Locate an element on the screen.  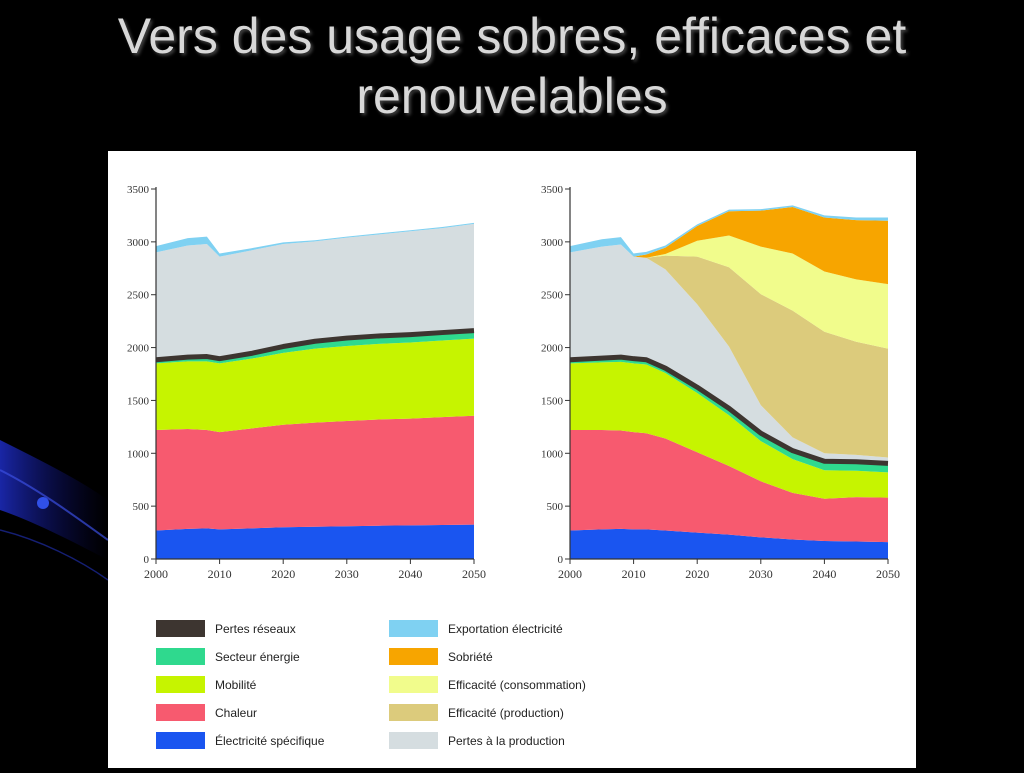
area-sobriete is located at coordinates (729, 245).